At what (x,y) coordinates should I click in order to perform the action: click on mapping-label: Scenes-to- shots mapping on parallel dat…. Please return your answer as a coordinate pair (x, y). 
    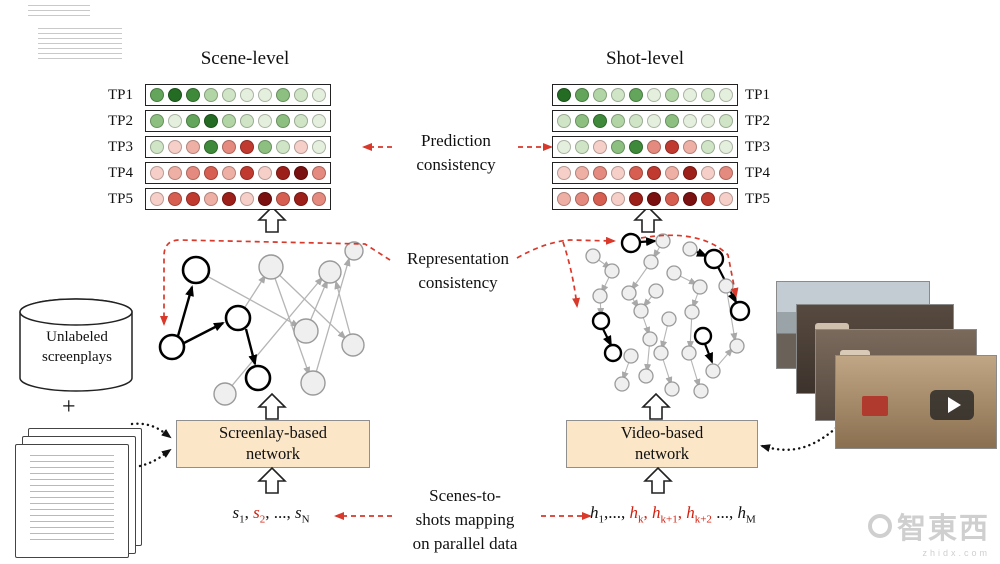
    Looking at the image, I should click on (465, 519).